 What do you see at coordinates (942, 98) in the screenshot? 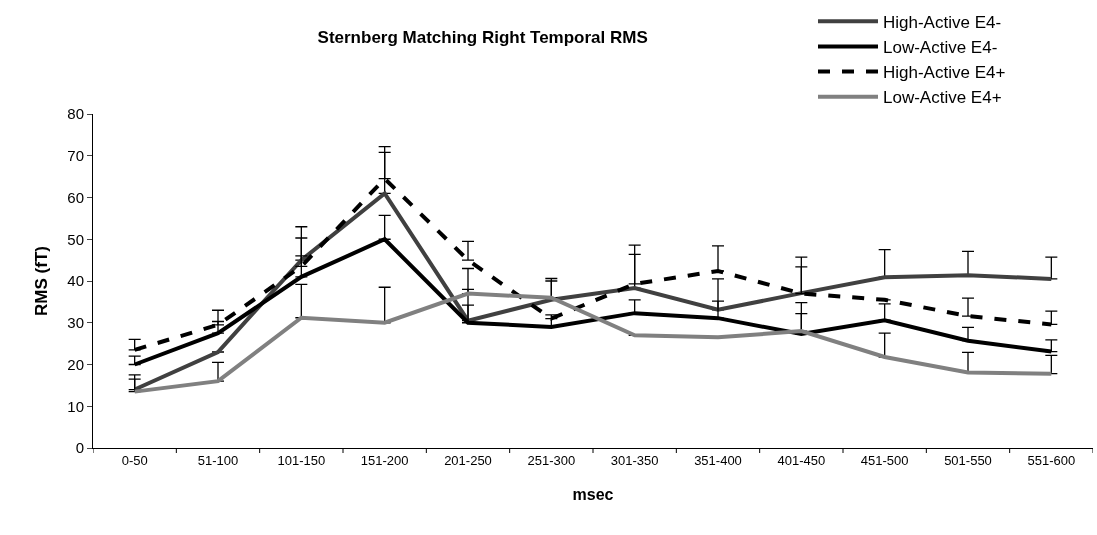
I see `legend-label: Low-Active E4+` at bounding box center [942, 98].